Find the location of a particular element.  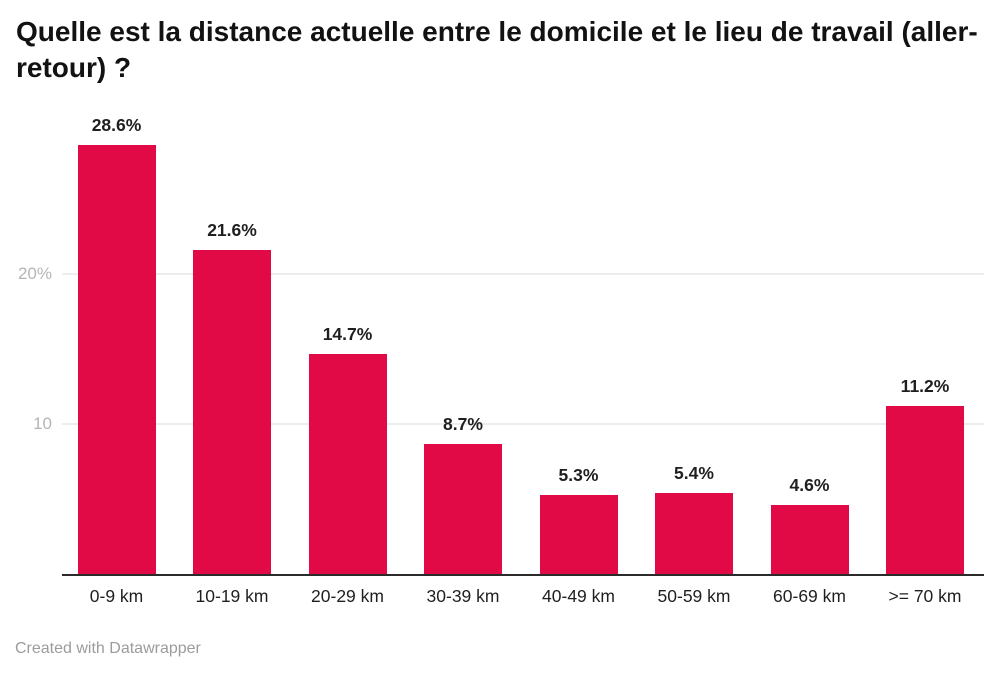

y-axis-tick-label: 20% is located at coordinates (34, 273).